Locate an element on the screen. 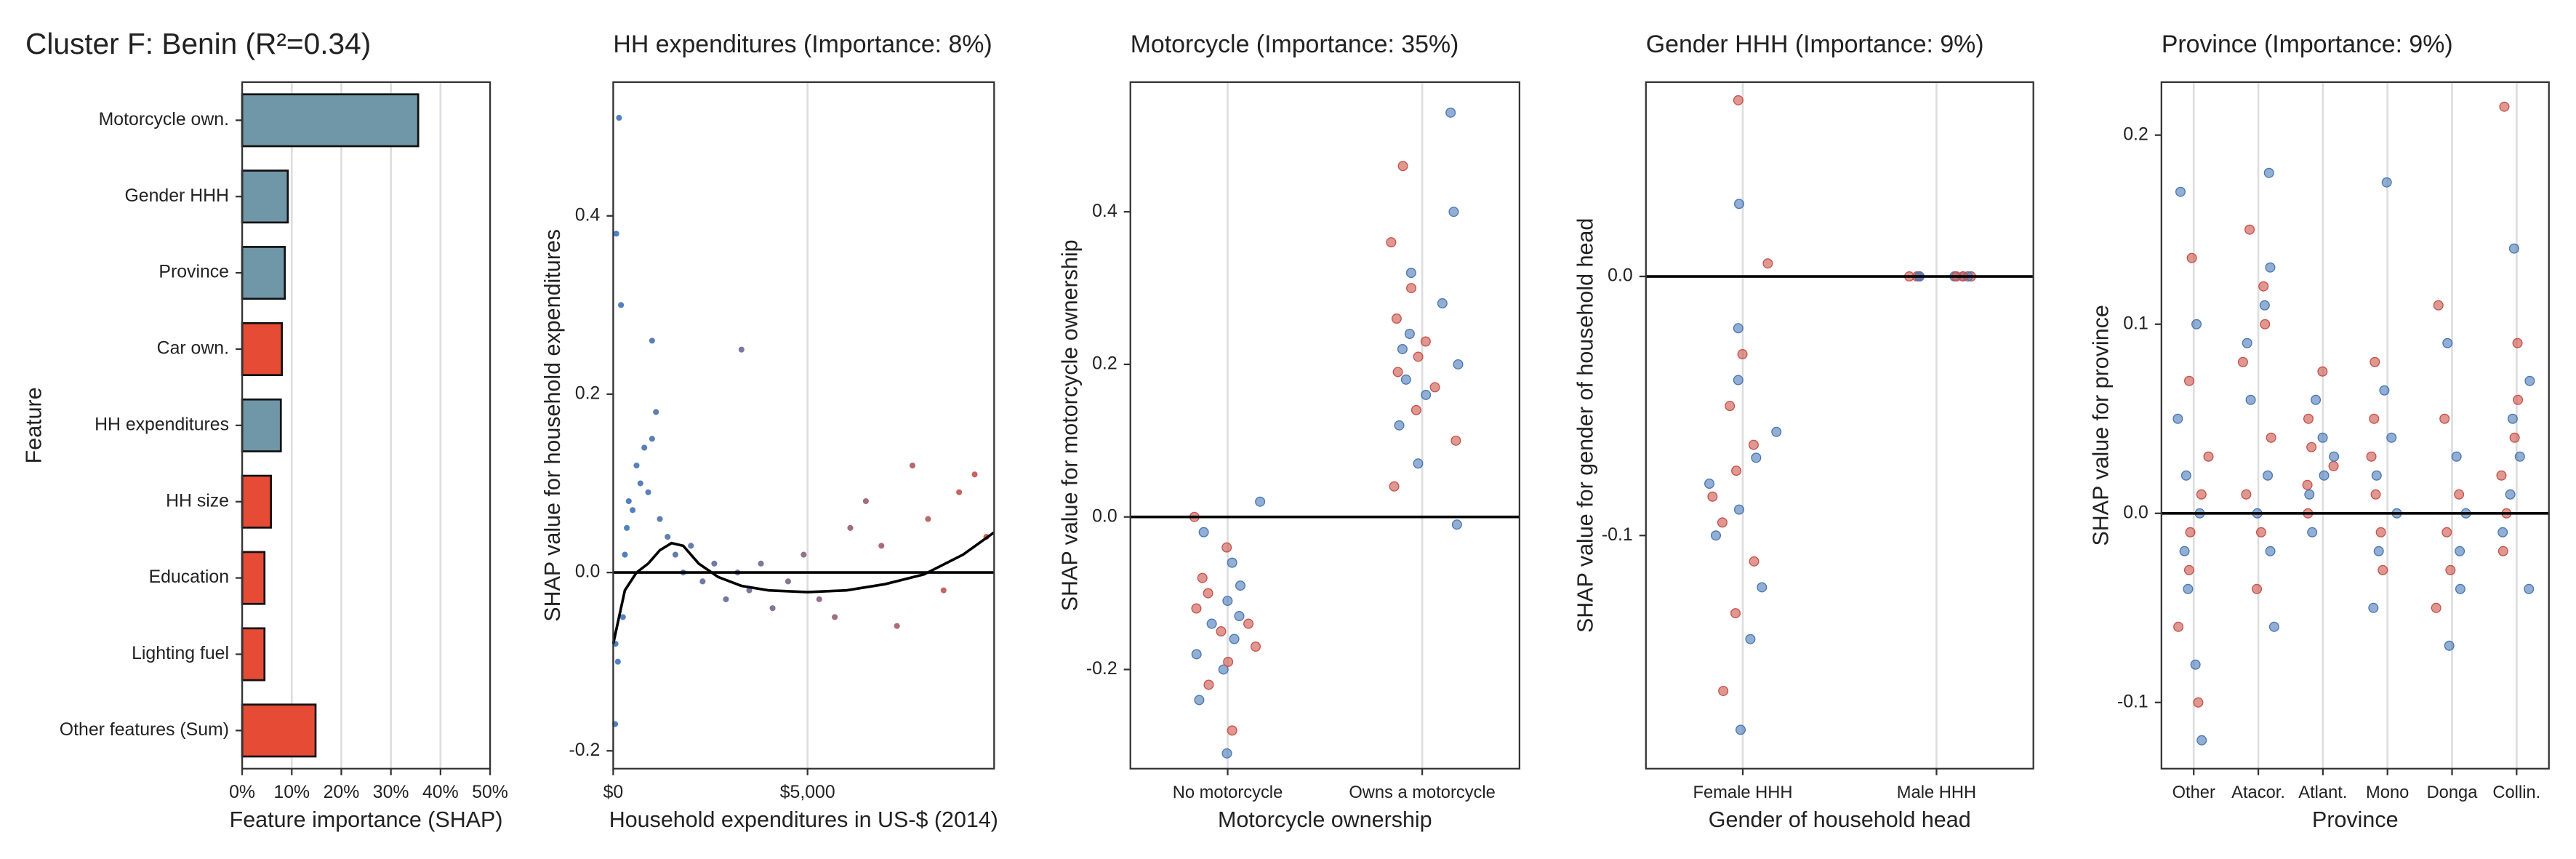 The image size is (2576, 859). panel-title: Province (Importance: 9%) is located at coordinates (2307, 44).